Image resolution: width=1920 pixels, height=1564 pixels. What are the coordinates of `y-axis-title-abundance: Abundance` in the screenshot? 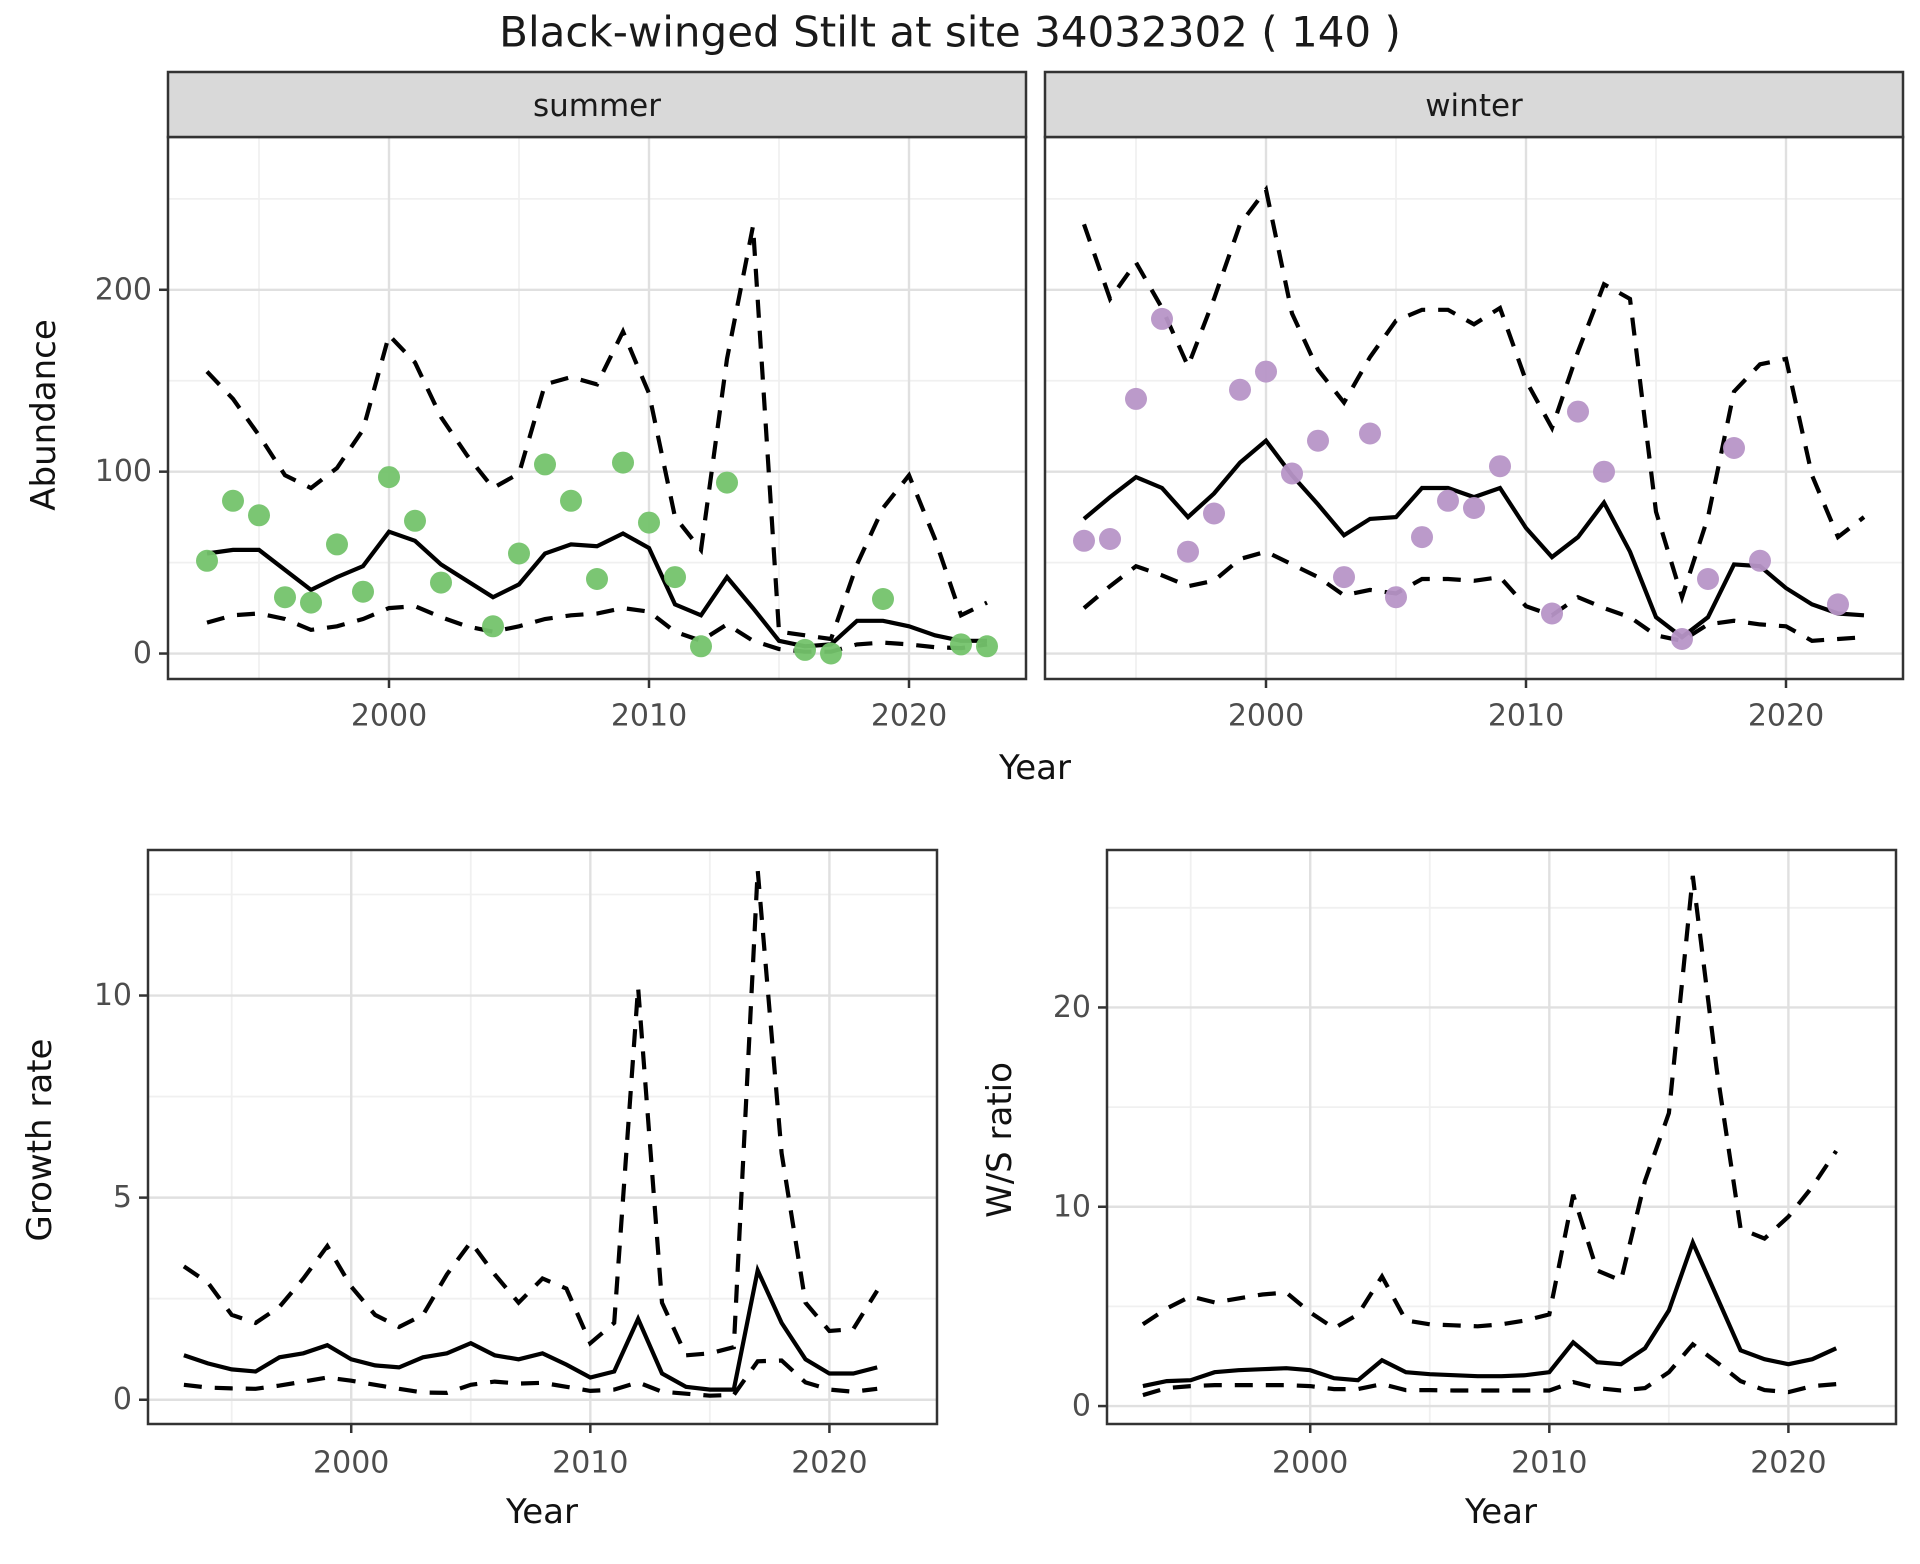 It's located at (44, 415).